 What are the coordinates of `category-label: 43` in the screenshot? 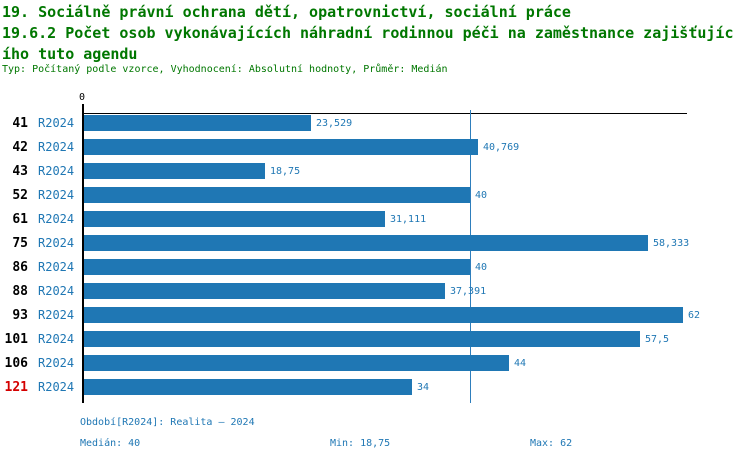 It's located at (20, 171).